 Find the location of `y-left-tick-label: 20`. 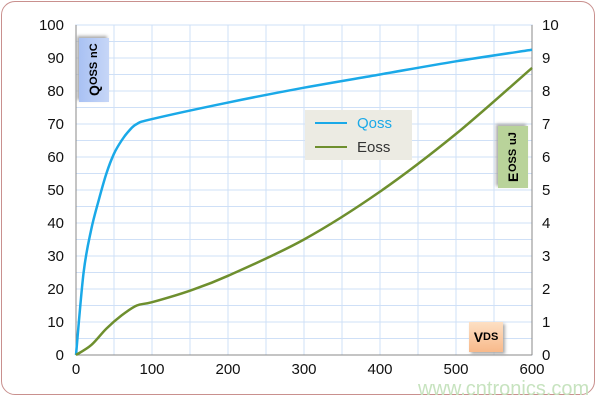

y-left-tick-label: 20 is located at coordinates (55, 289).